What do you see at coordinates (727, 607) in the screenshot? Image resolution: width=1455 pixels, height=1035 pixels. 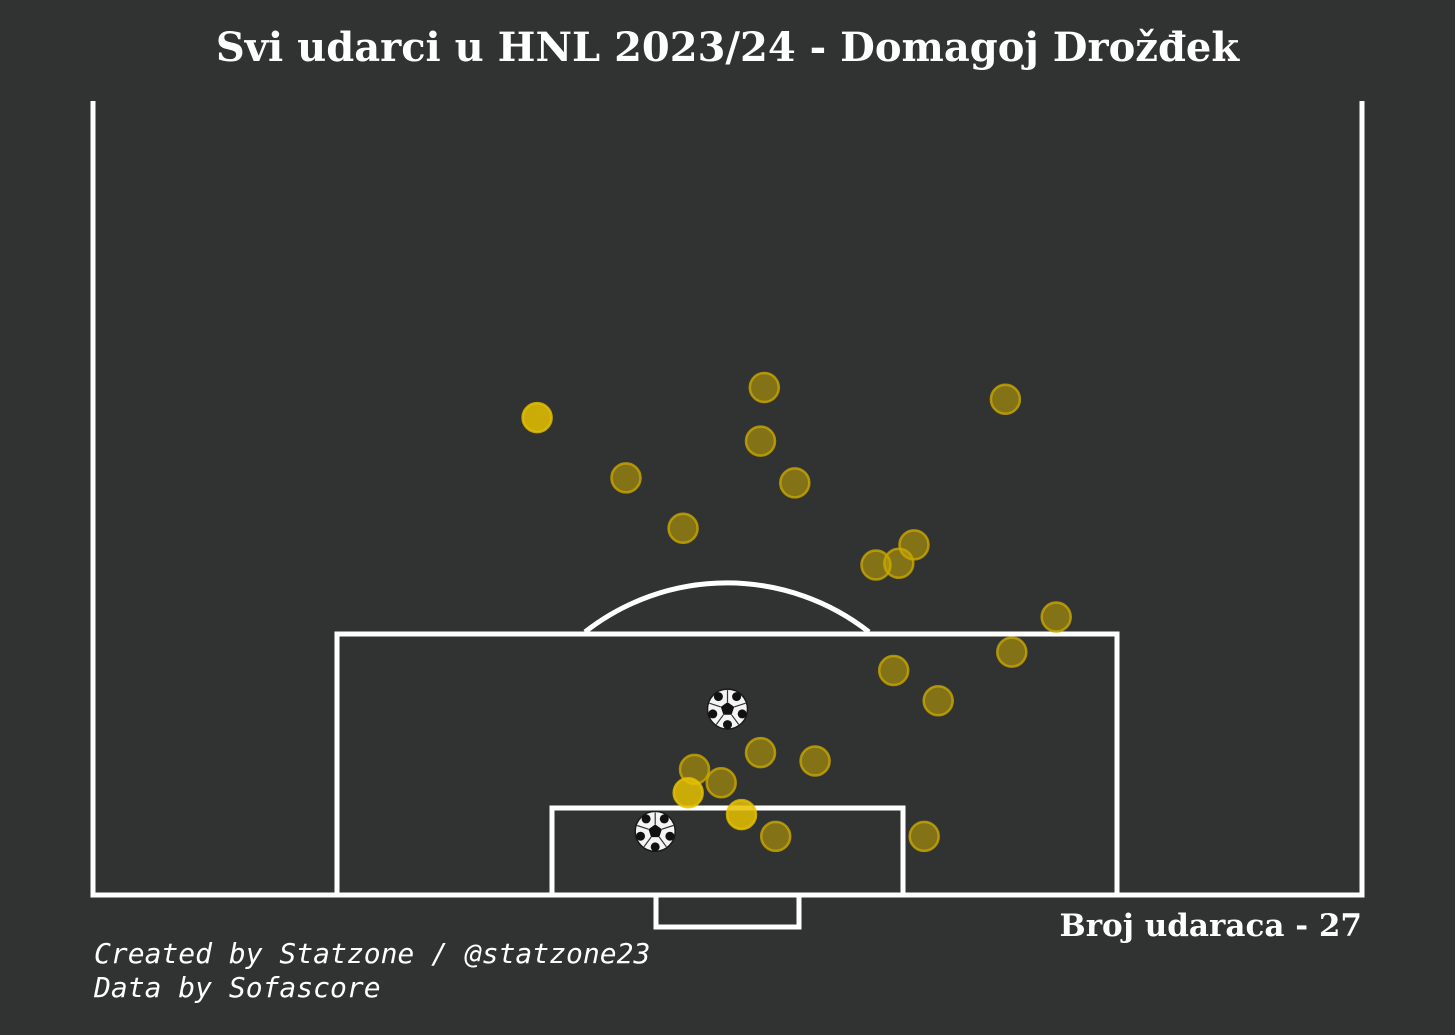 I see `penalty-arc` at bounding box center [727, 607].